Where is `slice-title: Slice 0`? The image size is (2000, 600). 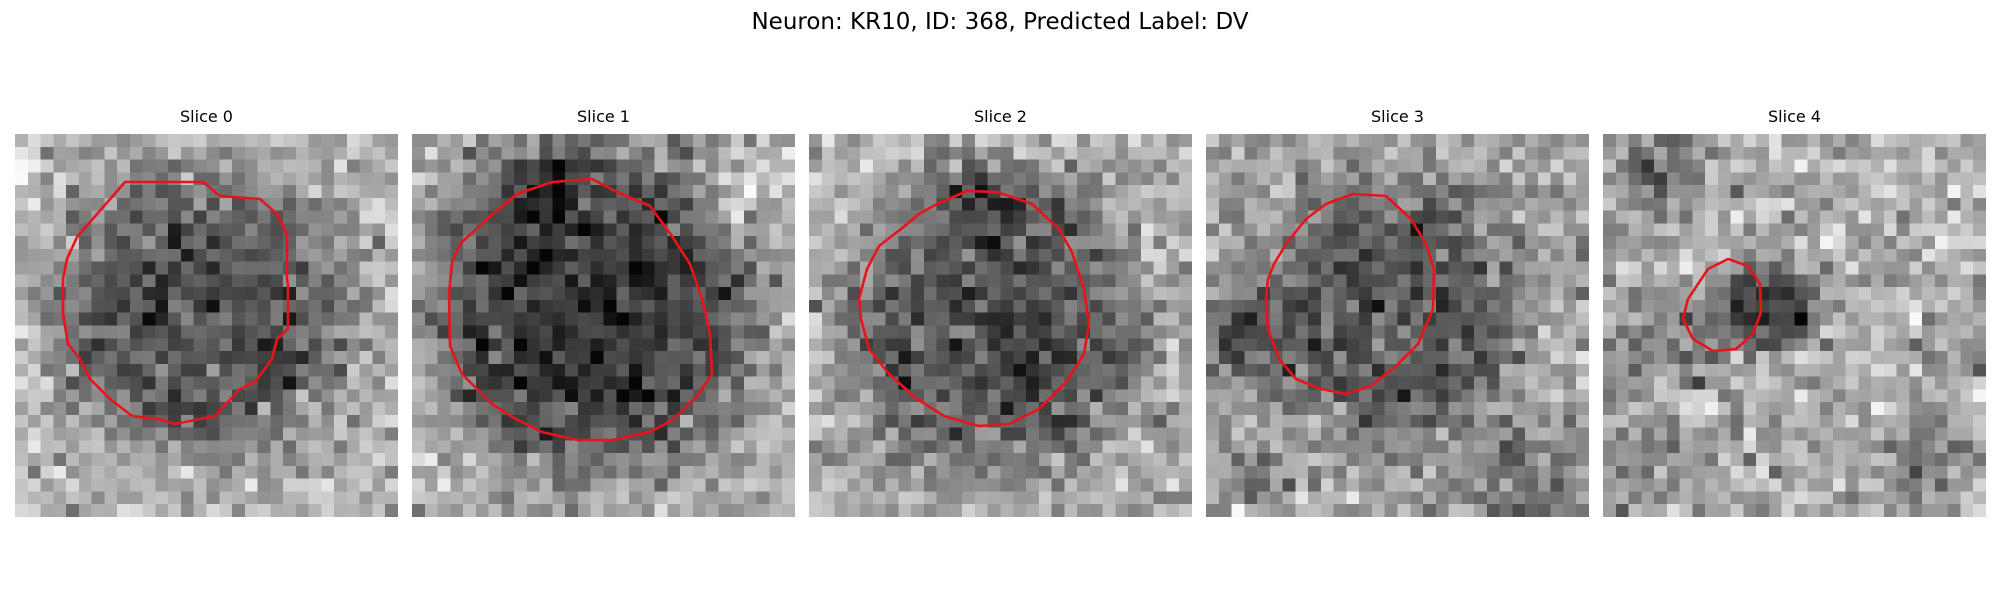 slice-title: Slice 0 is located at coordinates (206, 116).